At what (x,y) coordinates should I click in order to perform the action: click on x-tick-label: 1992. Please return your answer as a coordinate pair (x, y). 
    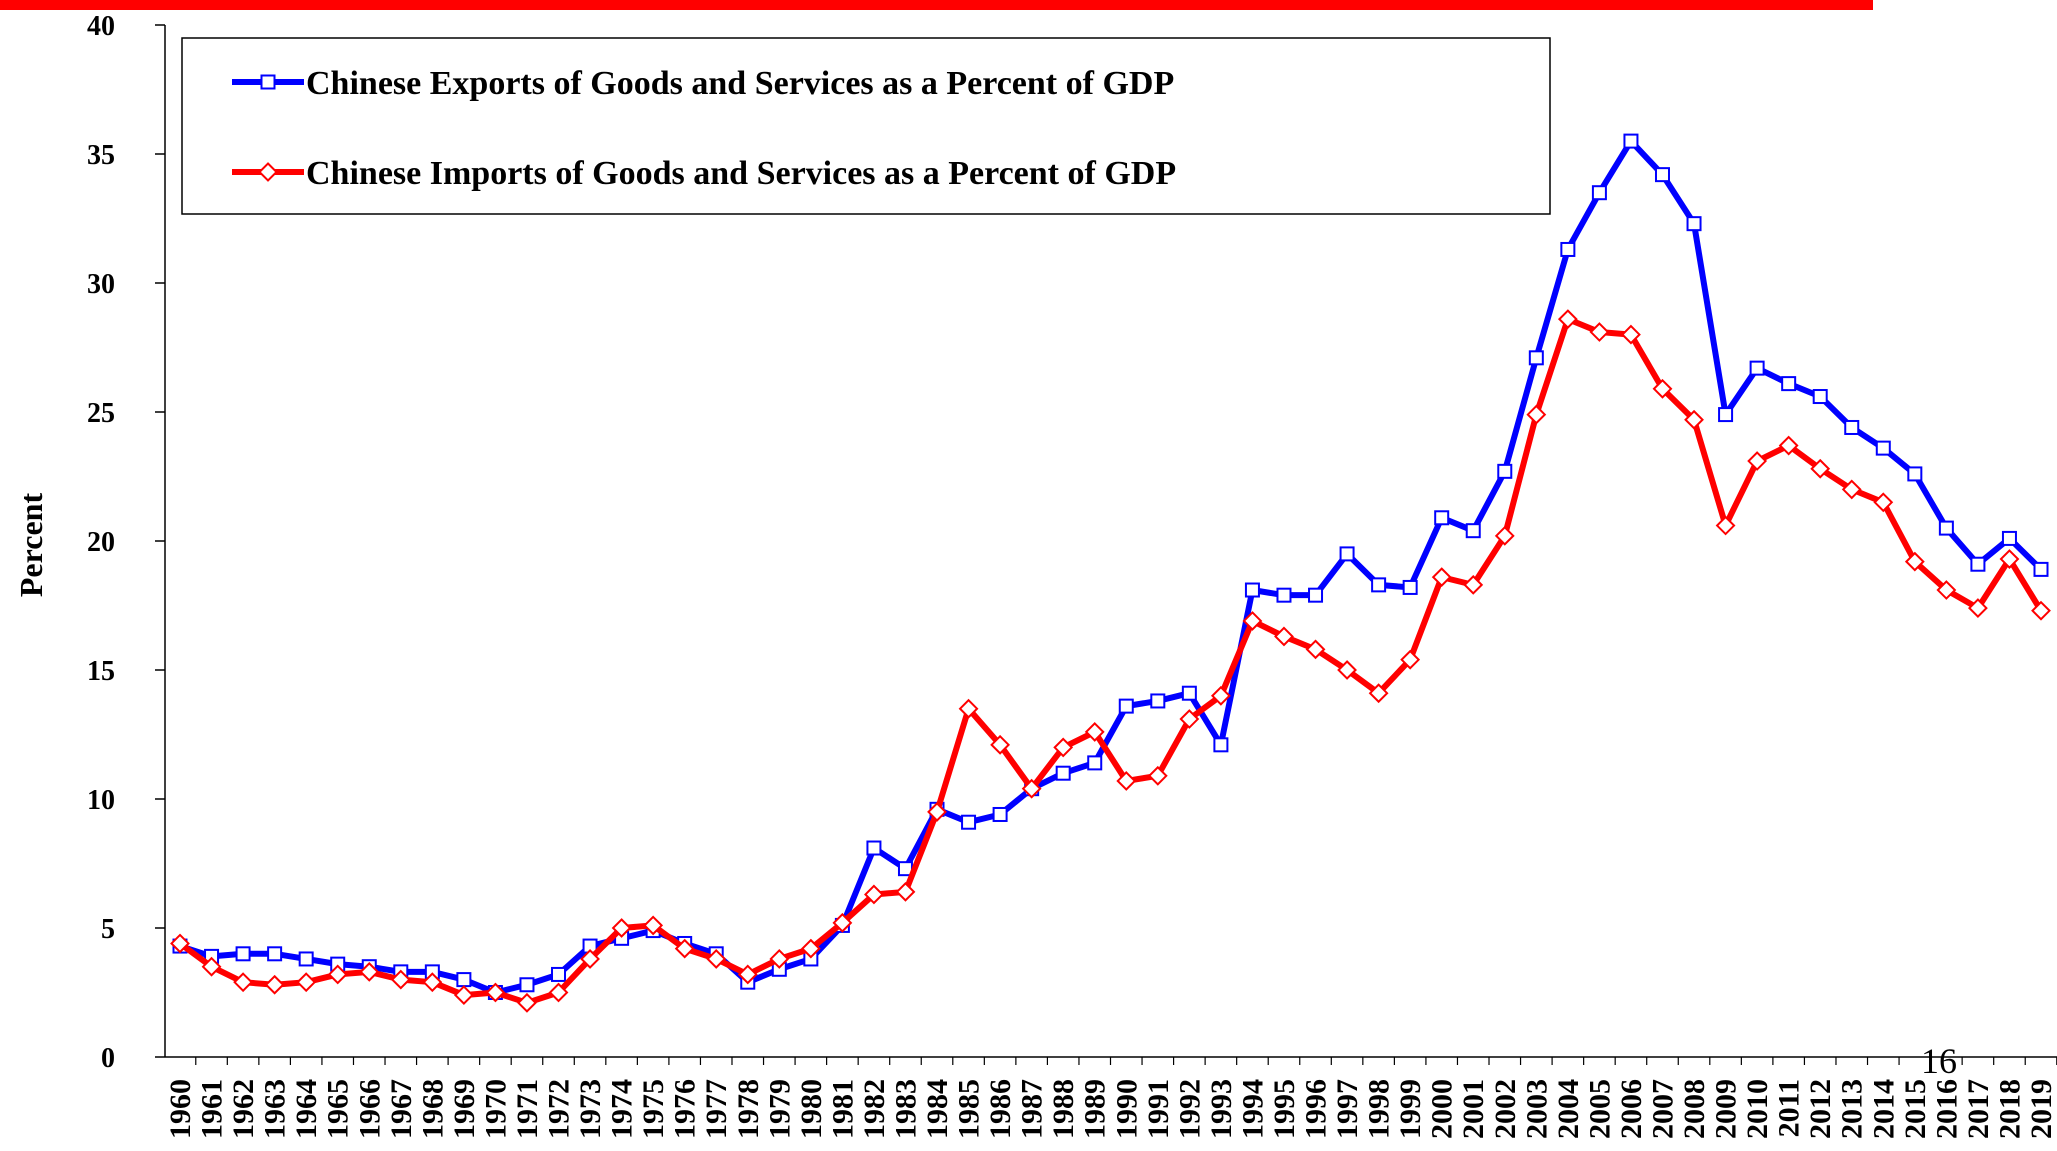
    Looking at the image, I should click on (1189, 1109).